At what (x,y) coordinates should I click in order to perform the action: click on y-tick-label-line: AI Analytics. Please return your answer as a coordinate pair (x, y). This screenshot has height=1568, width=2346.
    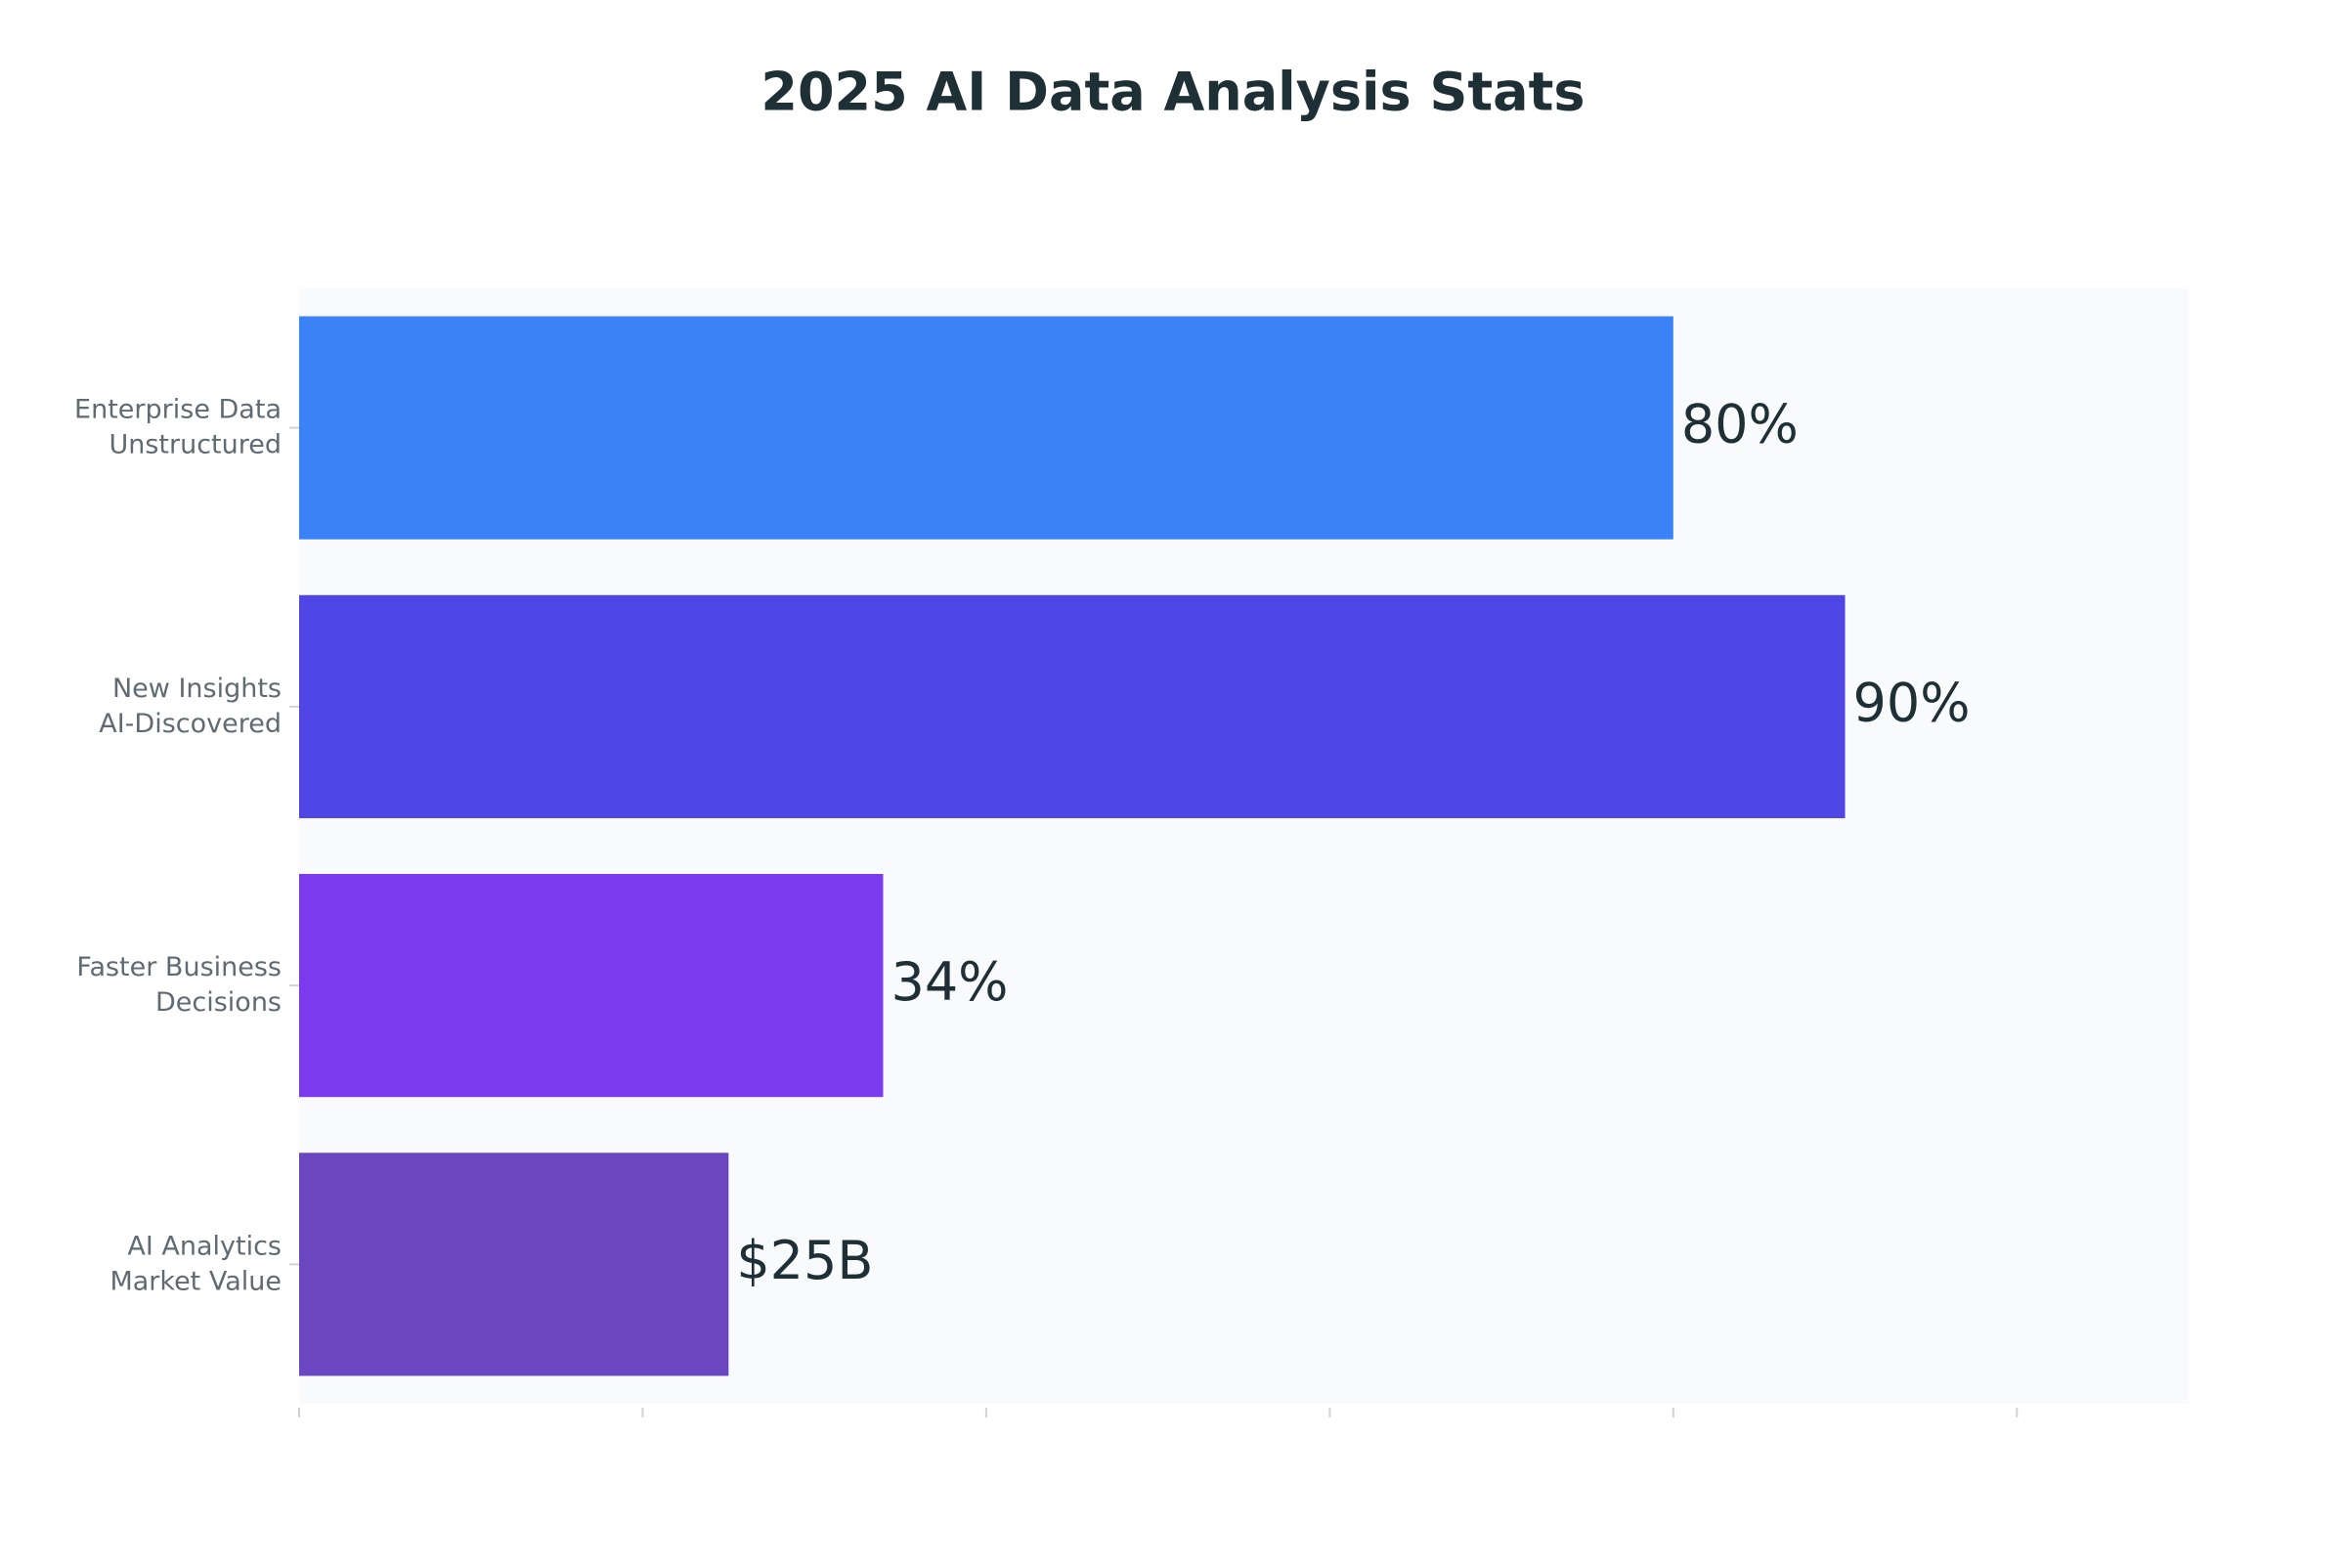
    Looking at the image, I should click on (205, 1246).